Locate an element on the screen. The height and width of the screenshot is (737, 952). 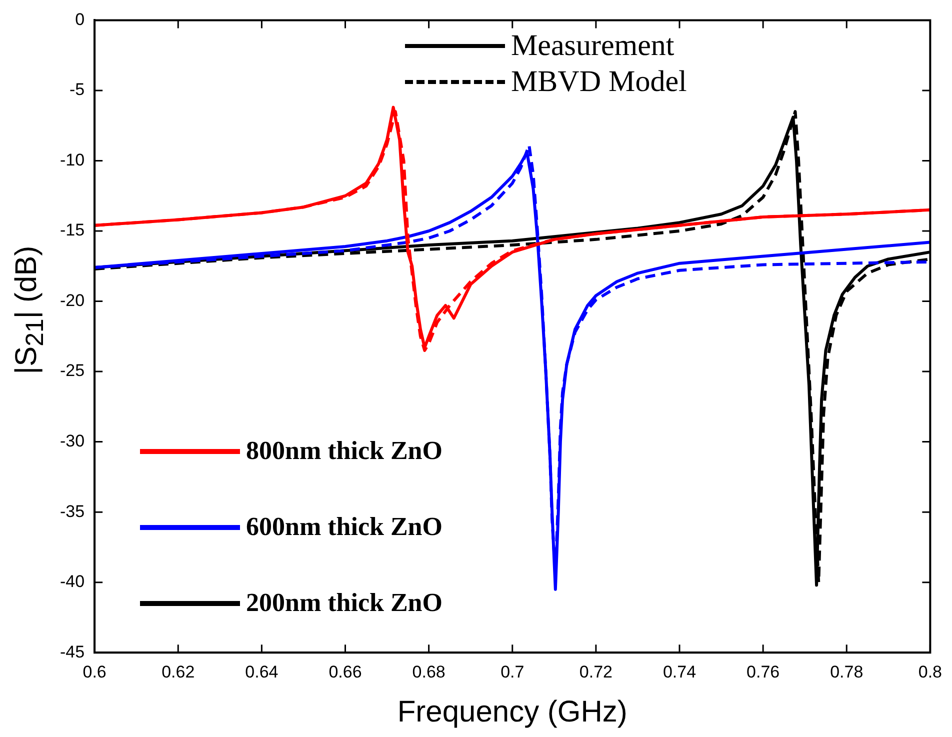
legend-label: 200nm thick ZnO is located at coordinates (344, 603).